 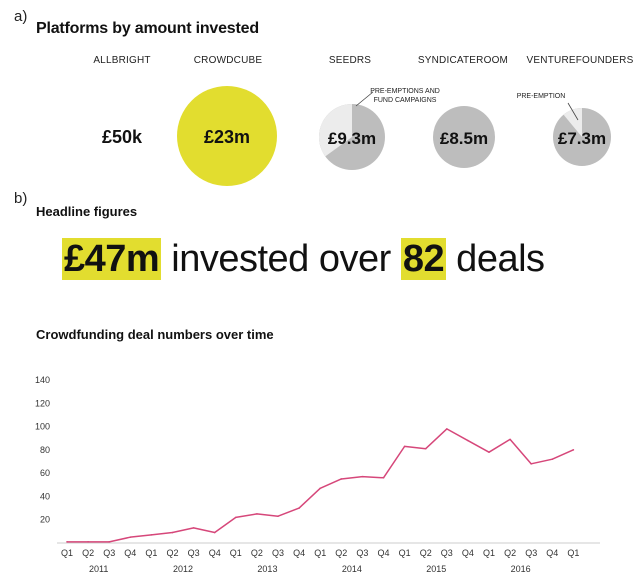 I want to click on platform-name-crowdcube: CROWDCUBE, so click(x=228, y=60).